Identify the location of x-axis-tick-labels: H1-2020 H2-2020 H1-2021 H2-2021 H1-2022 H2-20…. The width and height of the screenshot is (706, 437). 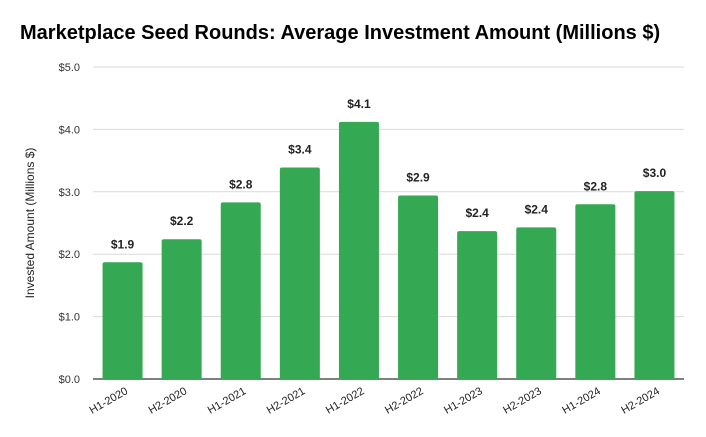
(375, 400).